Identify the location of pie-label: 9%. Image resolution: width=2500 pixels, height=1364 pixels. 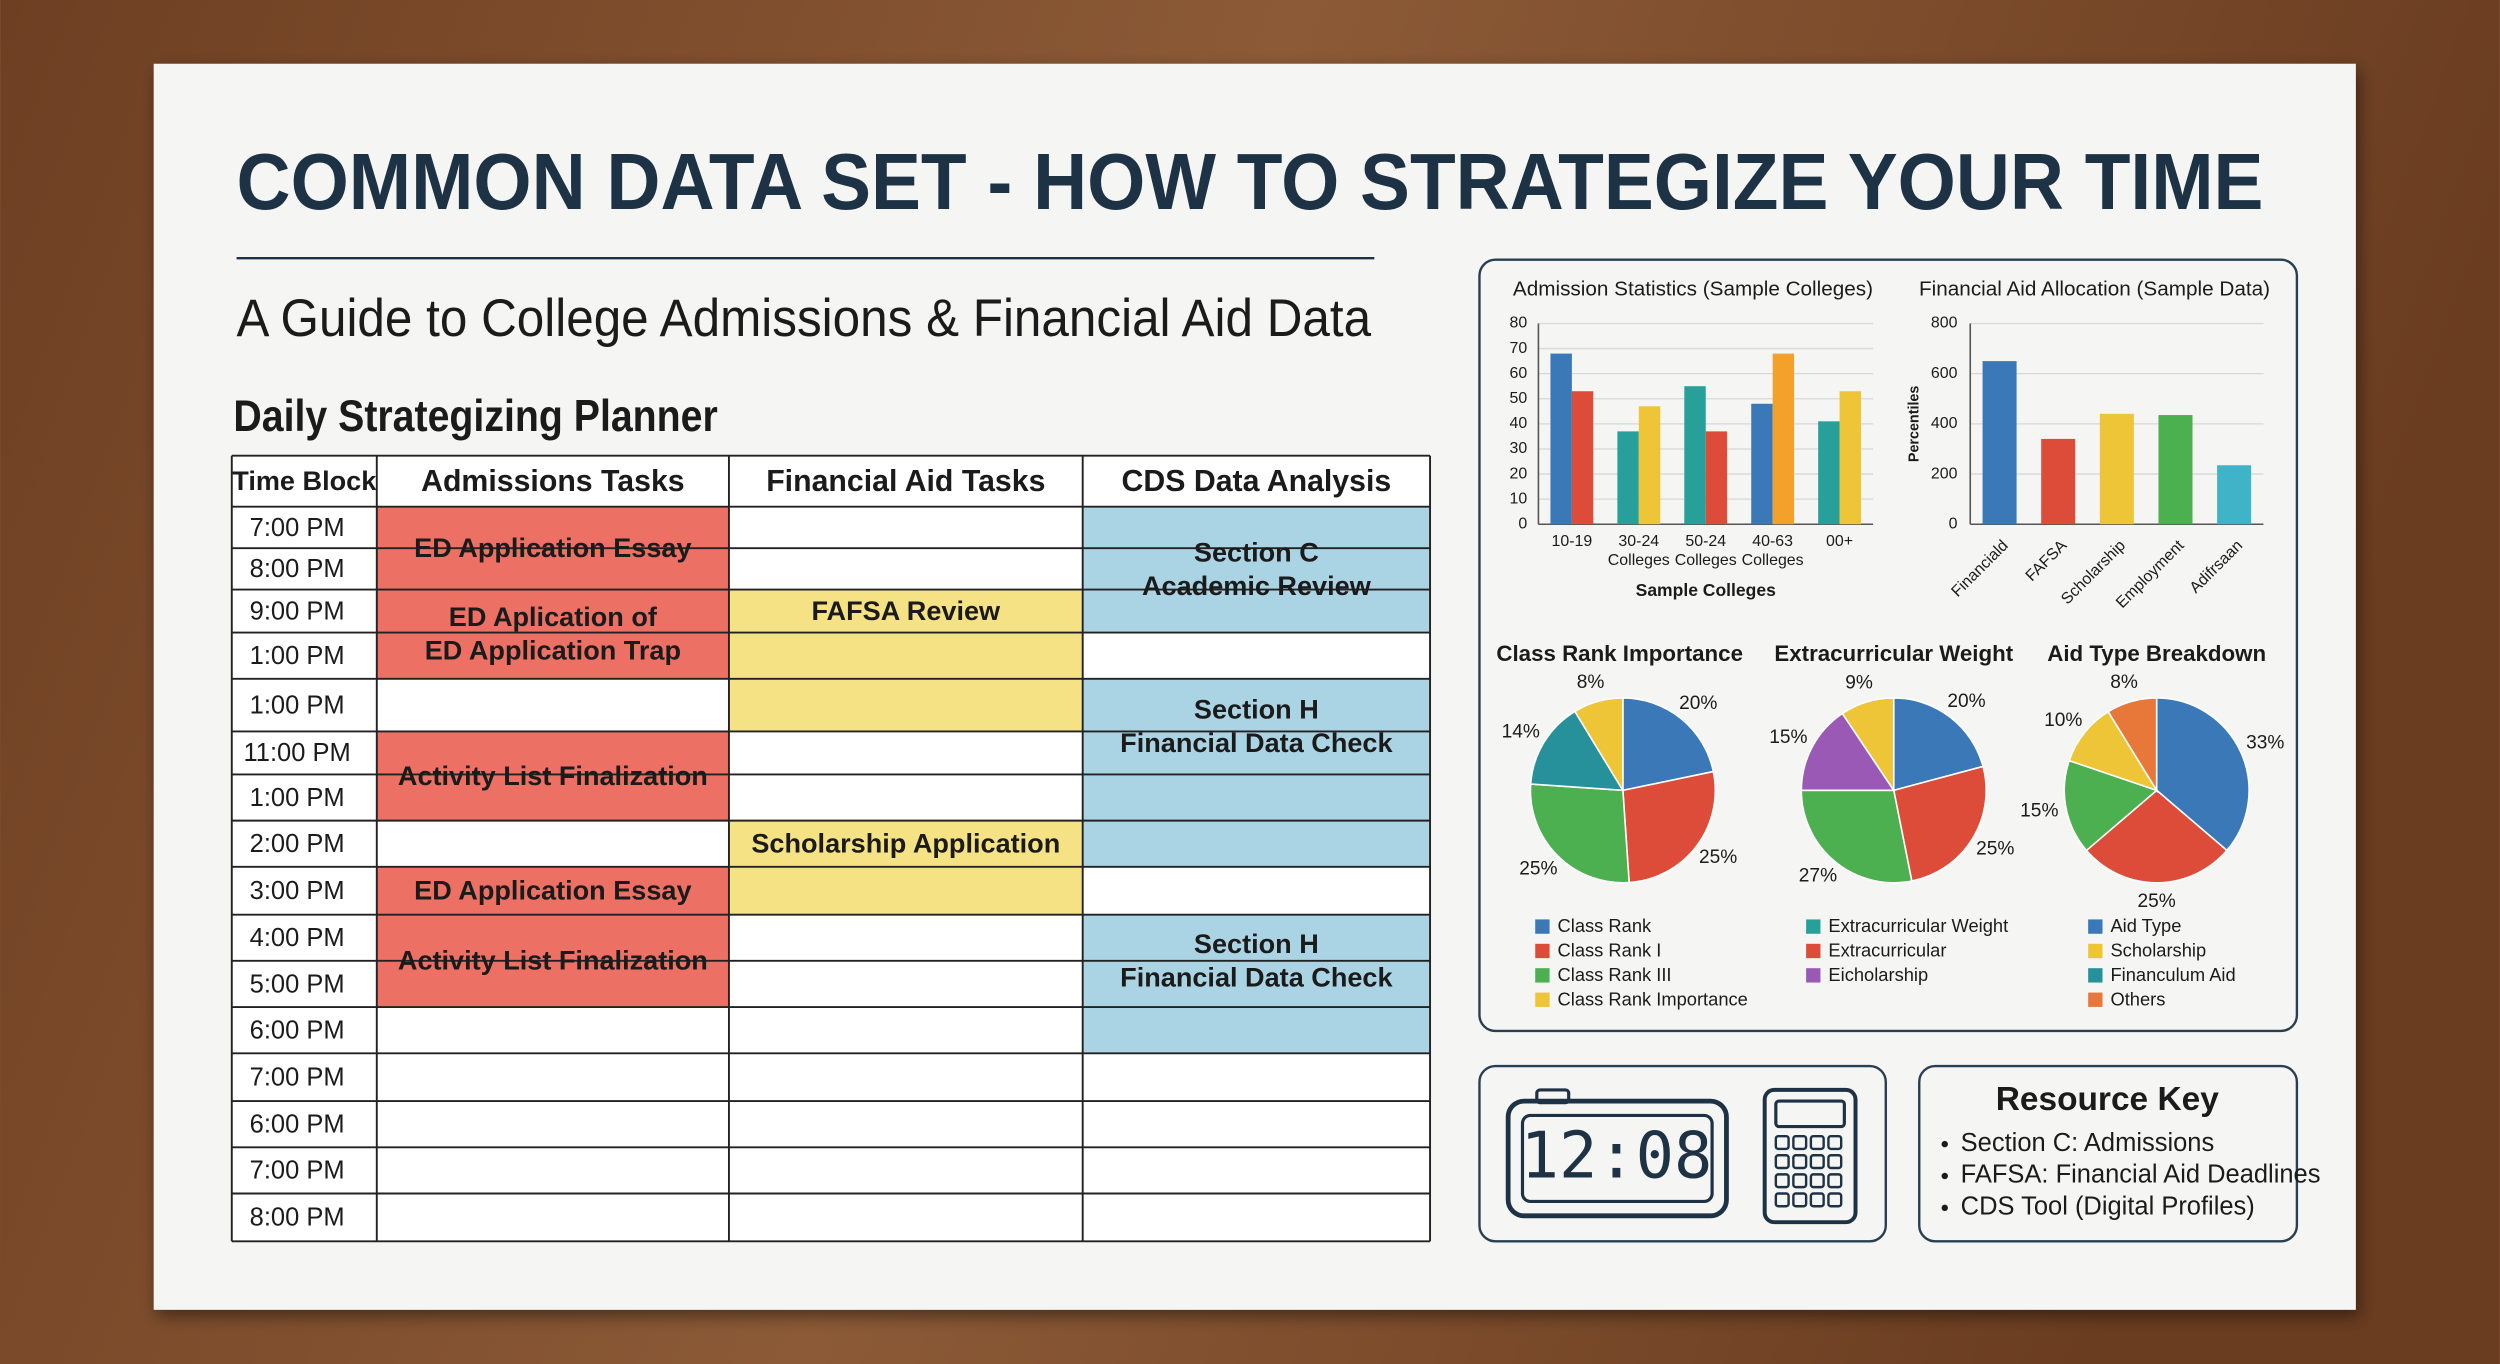
(1859, 683).